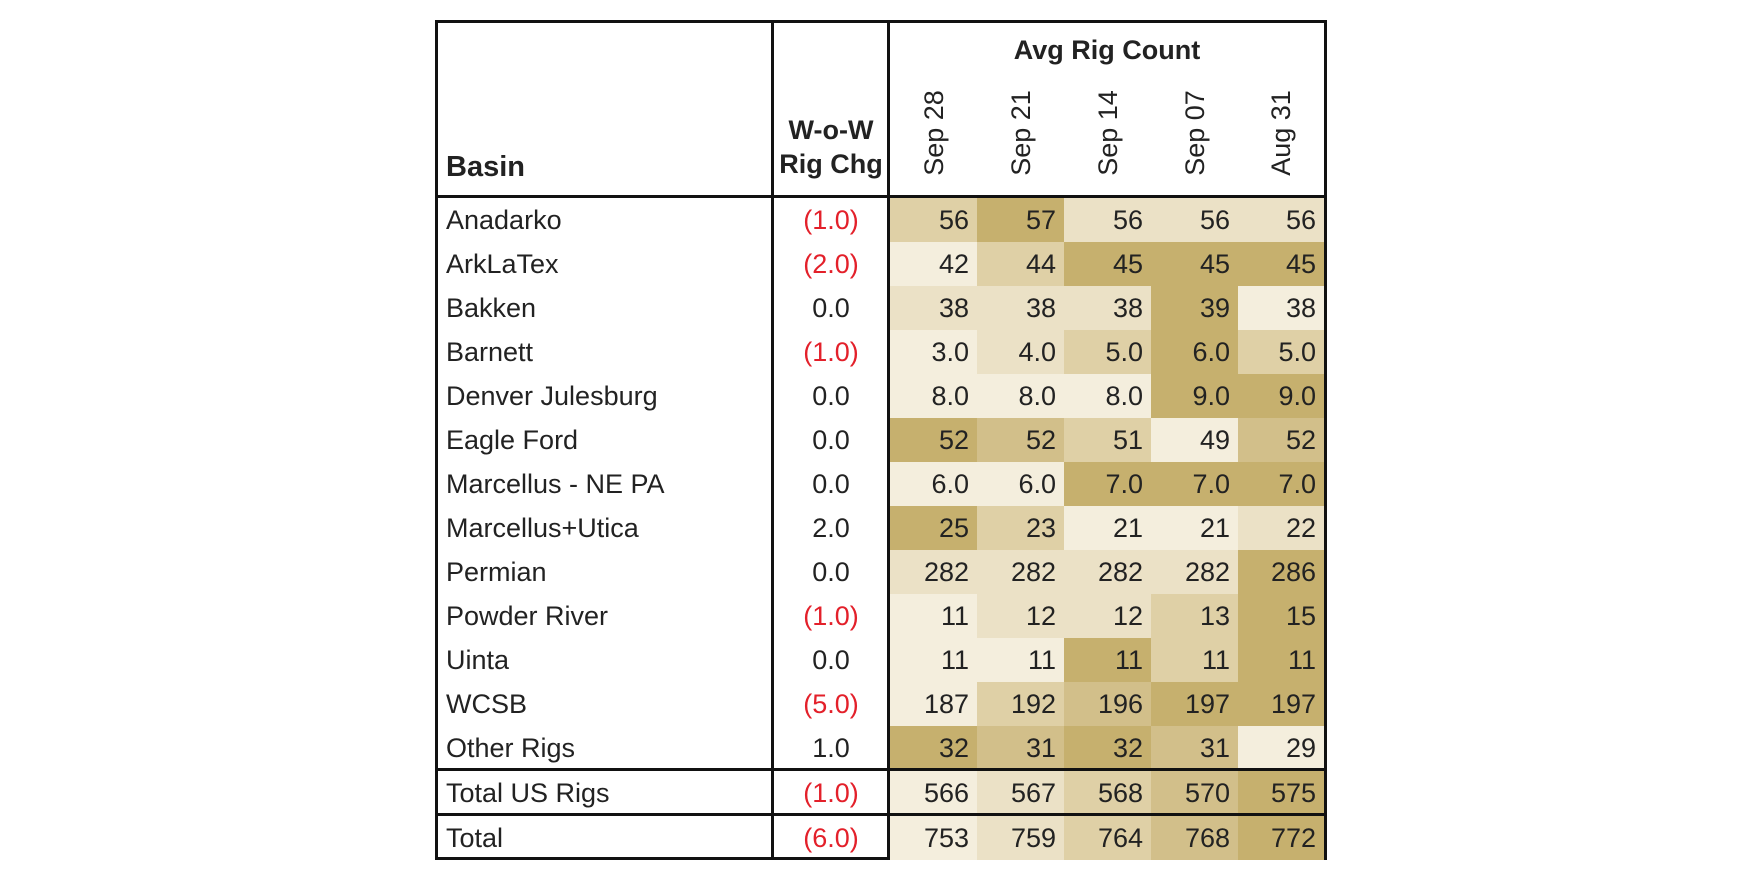 The image size is (1750, 875). What do you see at coordinates (1107, 793) in the screenshot?
I see `rig-count-cell: 568` at bounding box center [1107, 793].